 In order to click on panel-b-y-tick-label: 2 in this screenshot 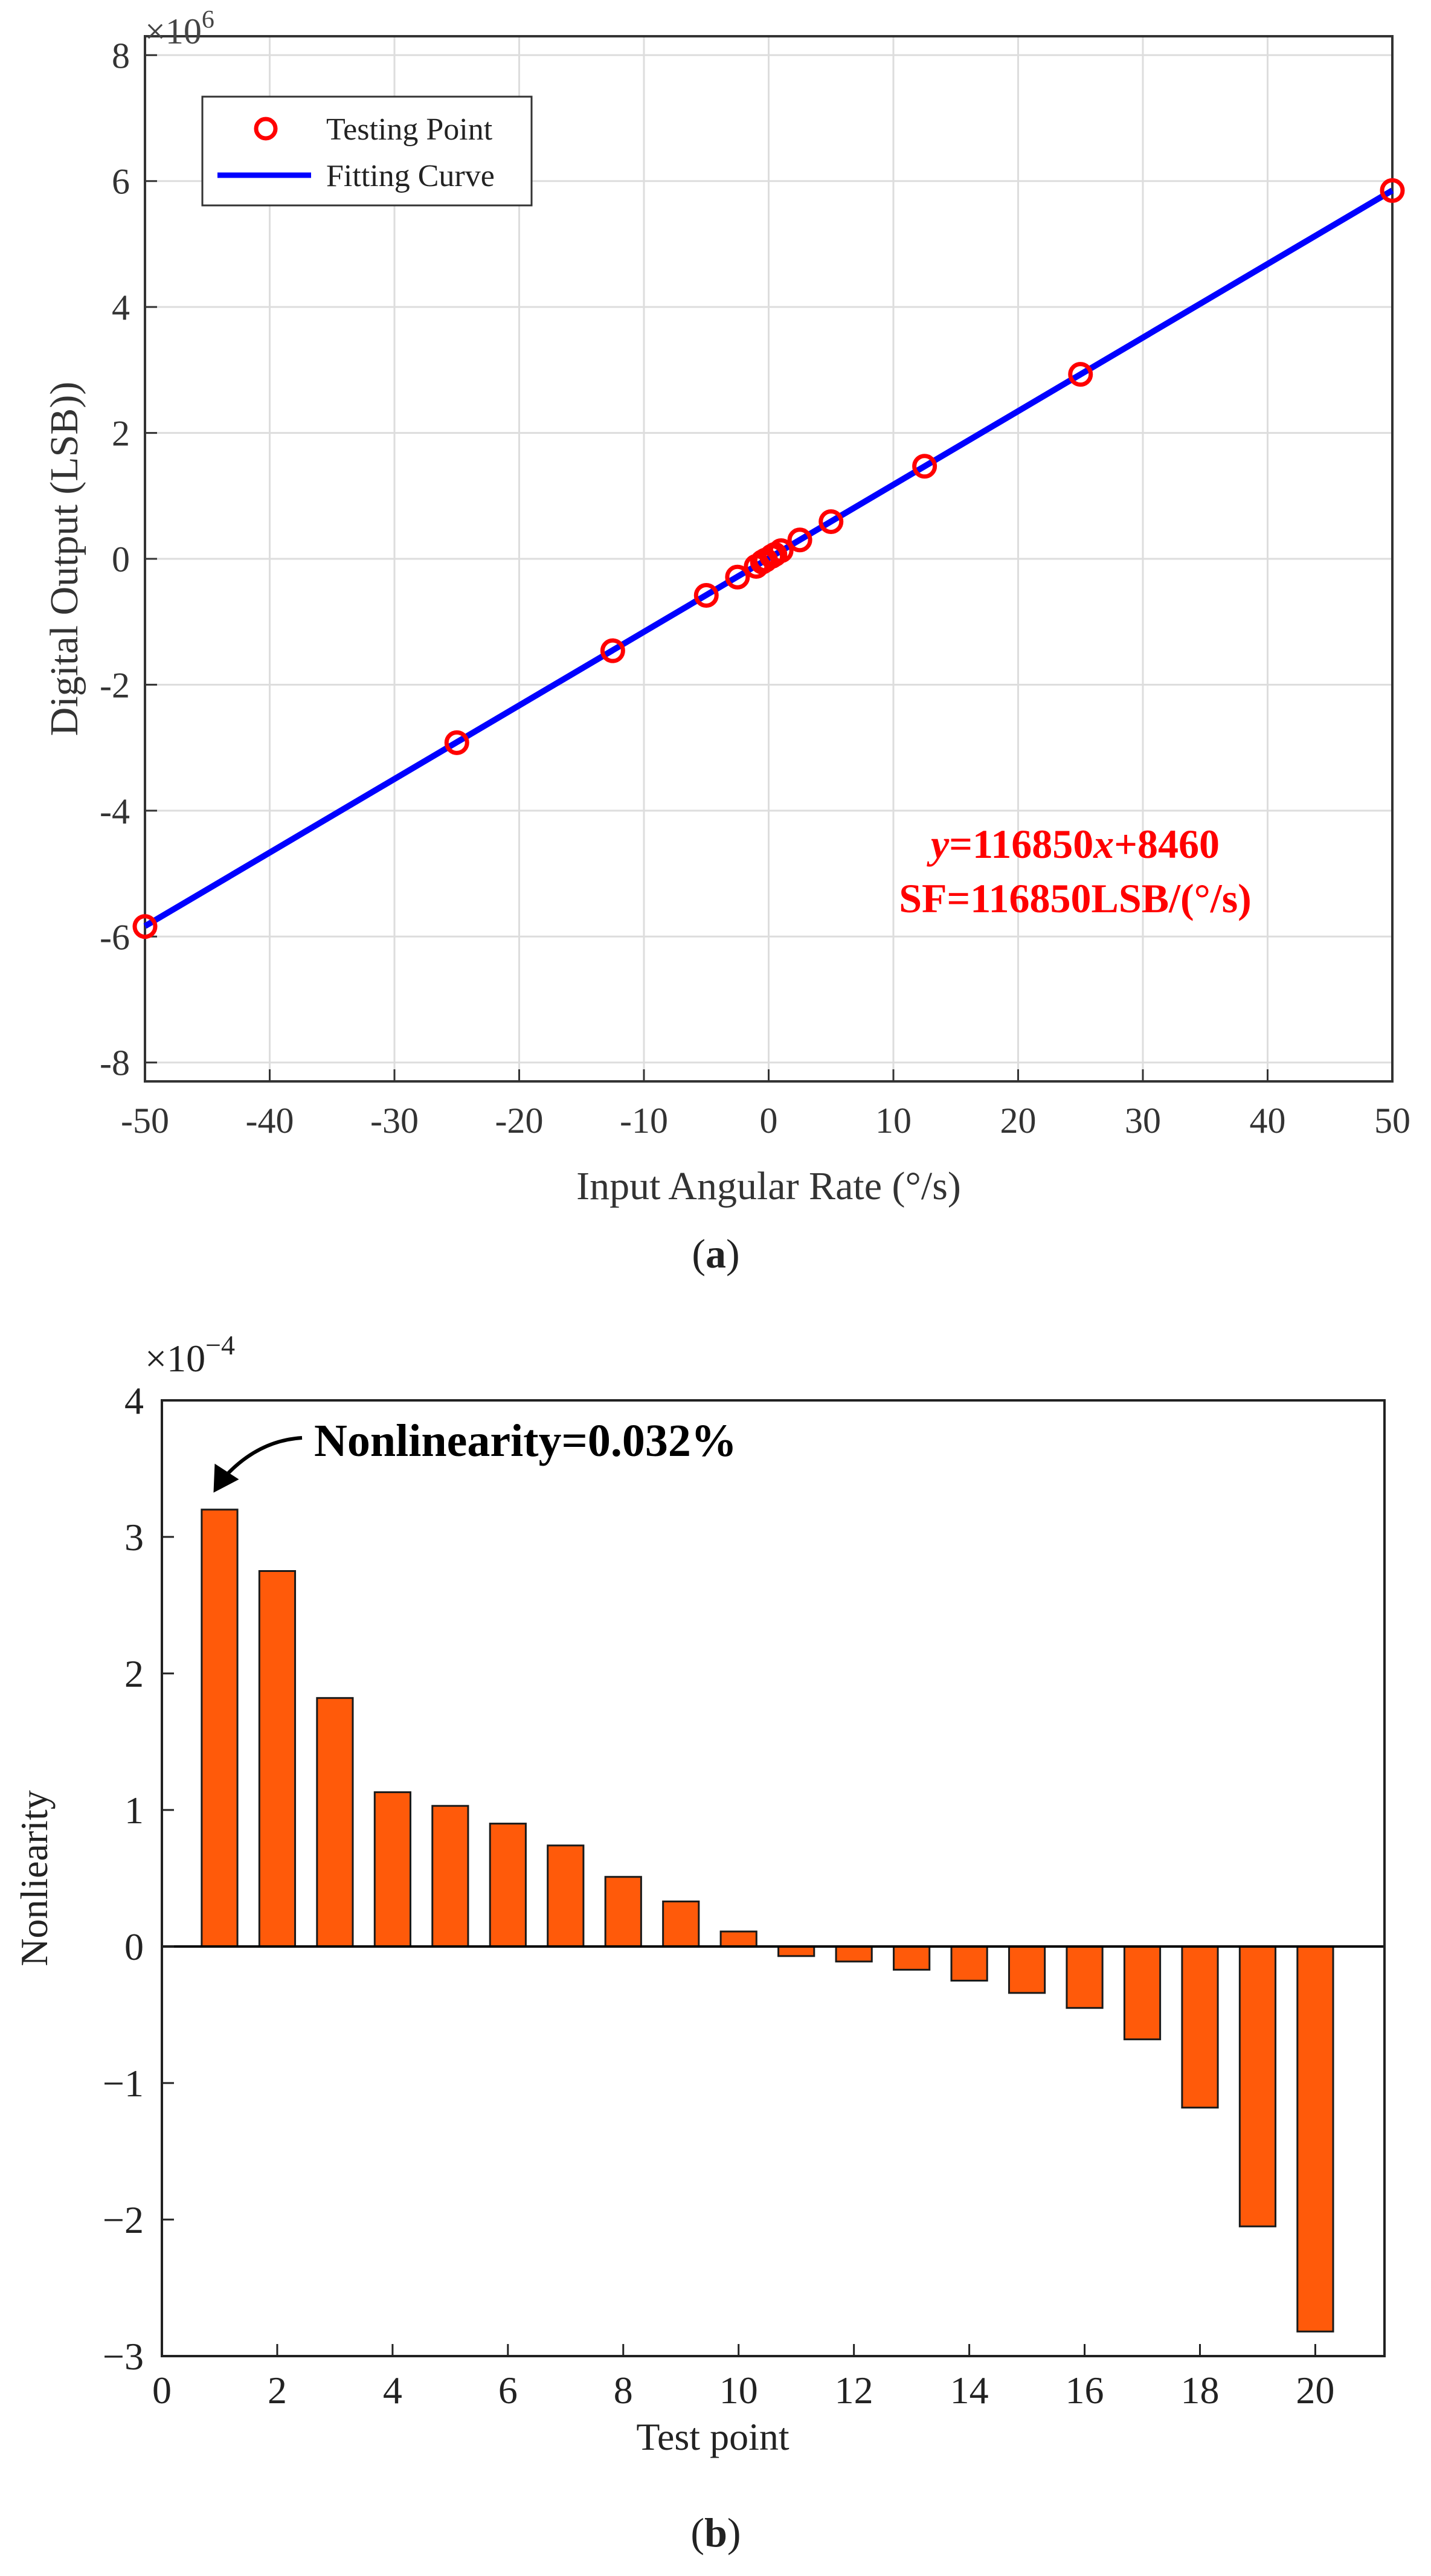, I will do `click(134, 1673)`.